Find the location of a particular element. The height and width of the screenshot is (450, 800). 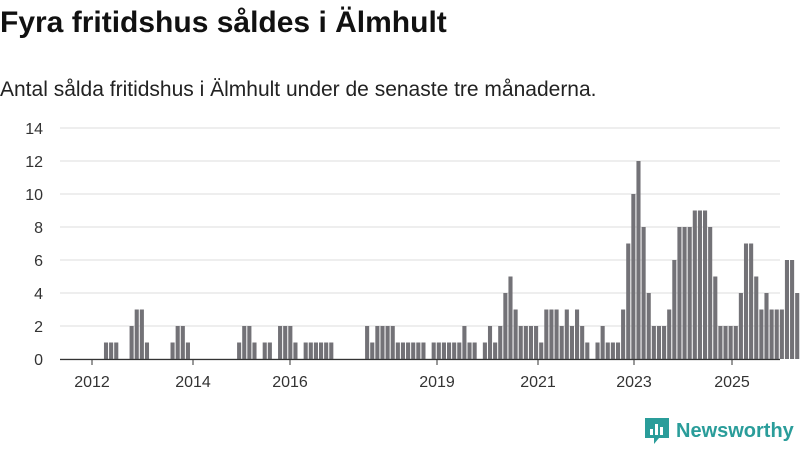

x-axis-ticks: 2012 2014 2016 2019 2021 2023 2025 is located at coordinates (420, 374).